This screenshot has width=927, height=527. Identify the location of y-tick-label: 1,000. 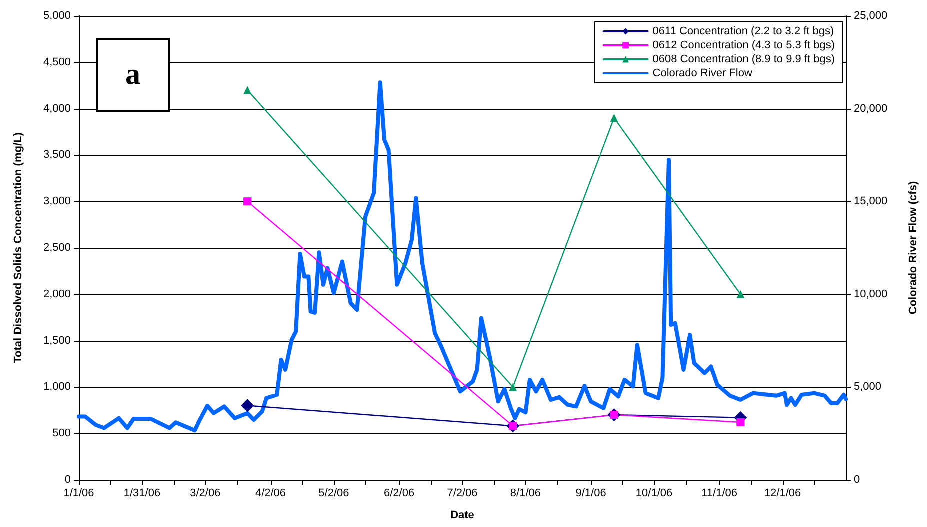
(57, 387).